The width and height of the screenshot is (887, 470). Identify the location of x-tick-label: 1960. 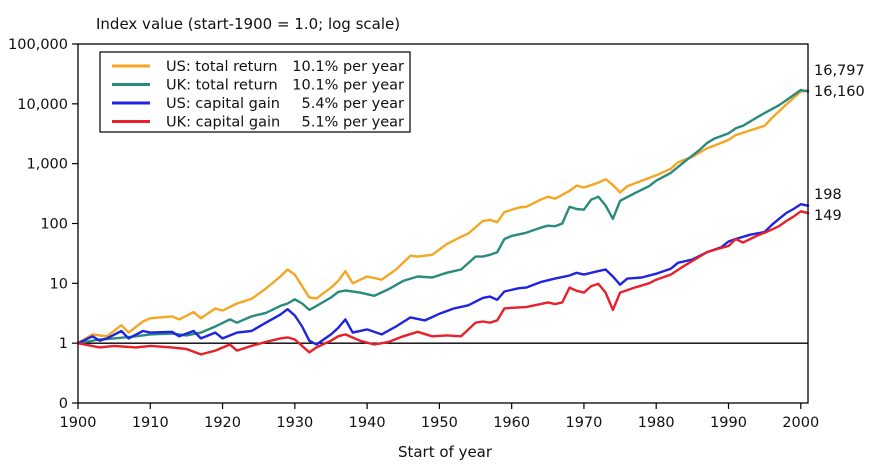
(511, 423).